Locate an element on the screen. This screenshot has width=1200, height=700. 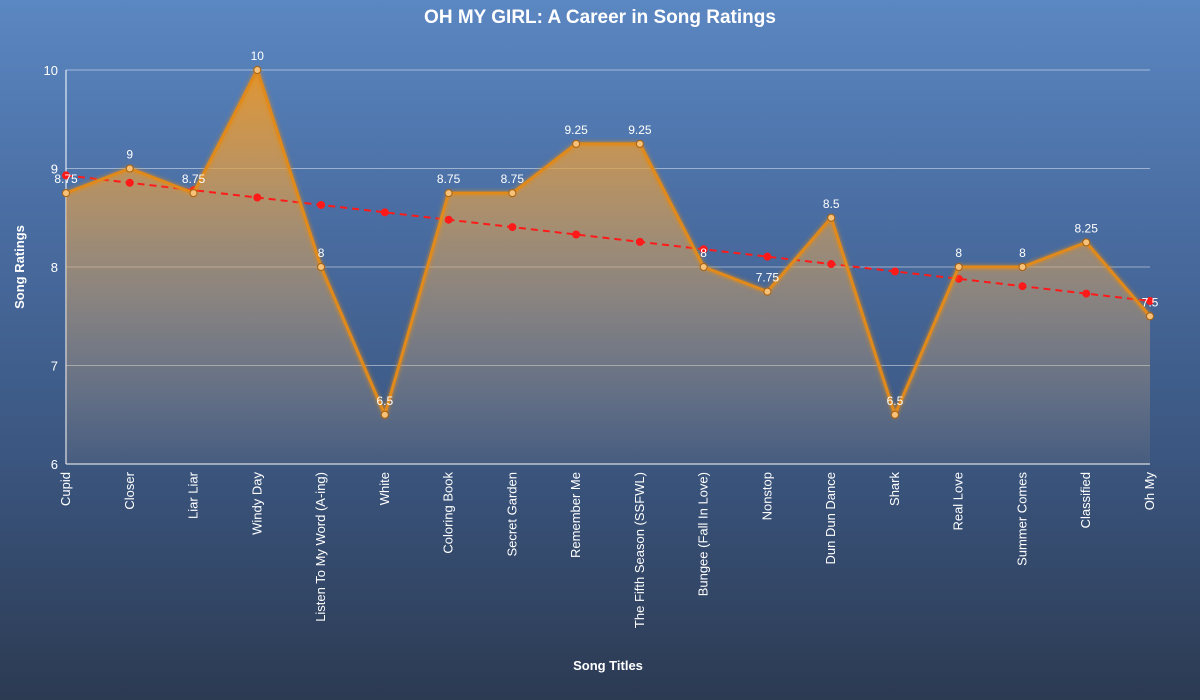
y-axis-ticks: 6 7 8 9 10 is located at coordinates (51, 267).